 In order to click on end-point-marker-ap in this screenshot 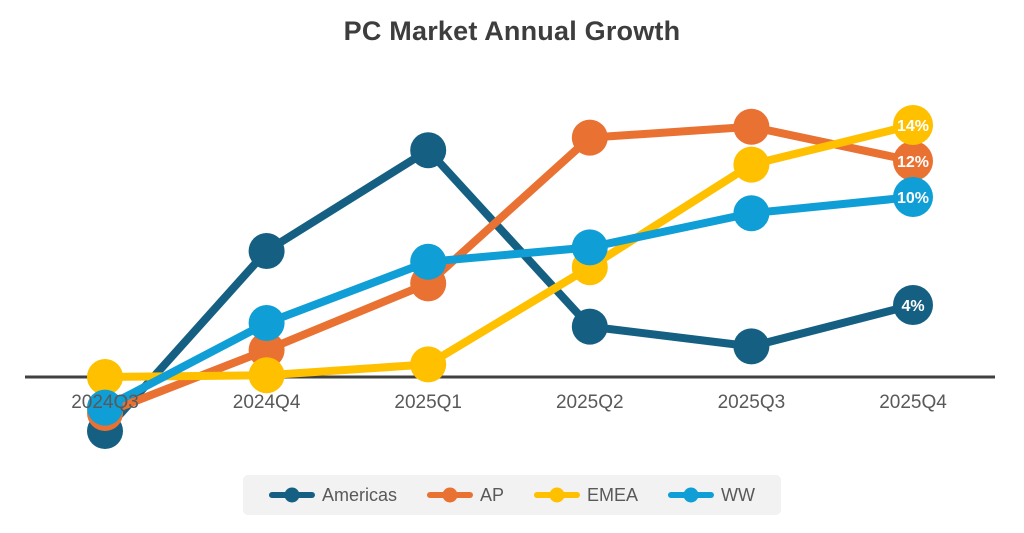, I will do `click(913, 161)`.